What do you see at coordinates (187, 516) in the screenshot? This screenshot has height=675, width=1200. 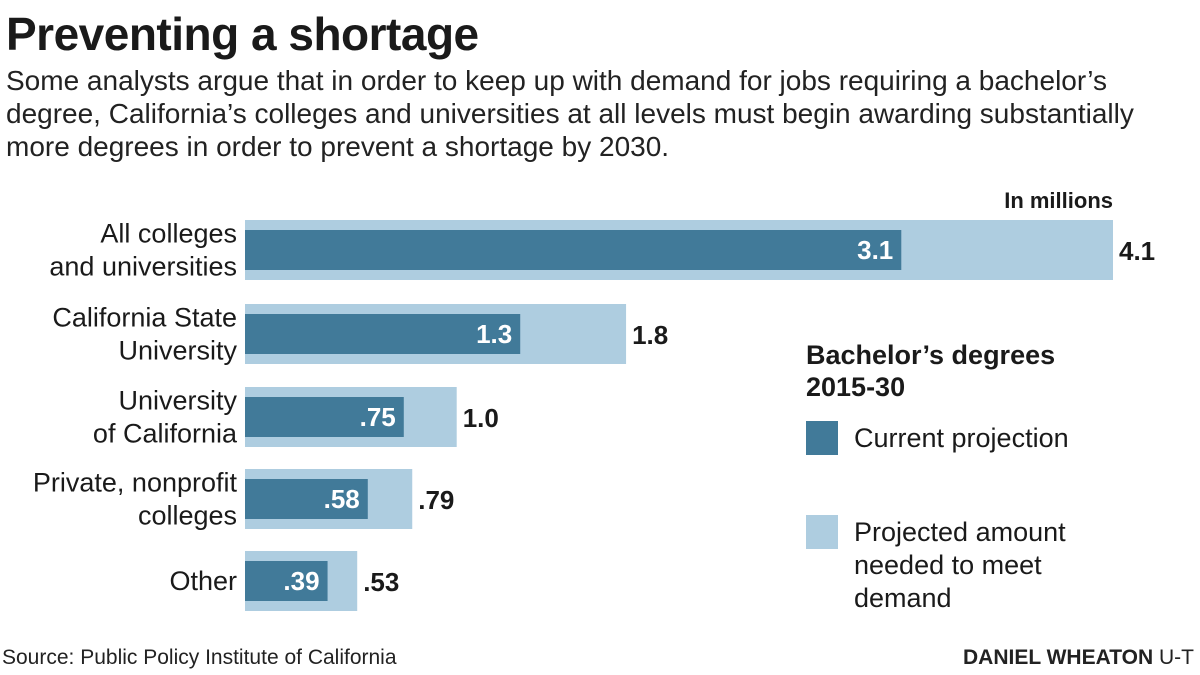 I see `category-label: colleges` at bounding box center [187, 516].